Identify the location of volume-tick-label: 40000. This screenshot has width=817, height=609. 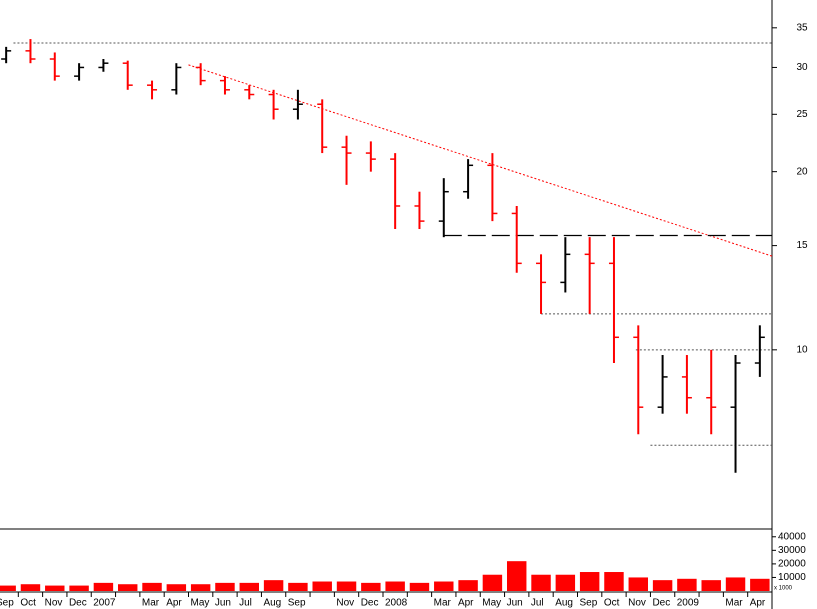
(792, 536).